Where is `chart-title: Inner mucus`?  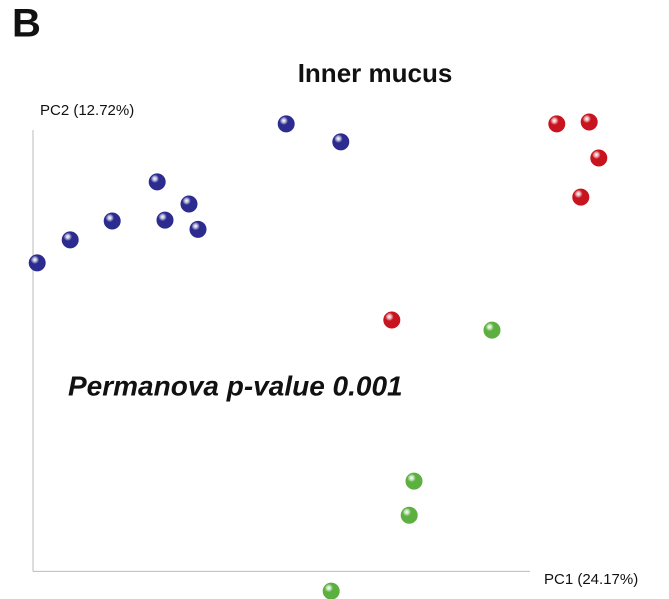 chart-title: Inner mucus is located at coordinates (375, 73).